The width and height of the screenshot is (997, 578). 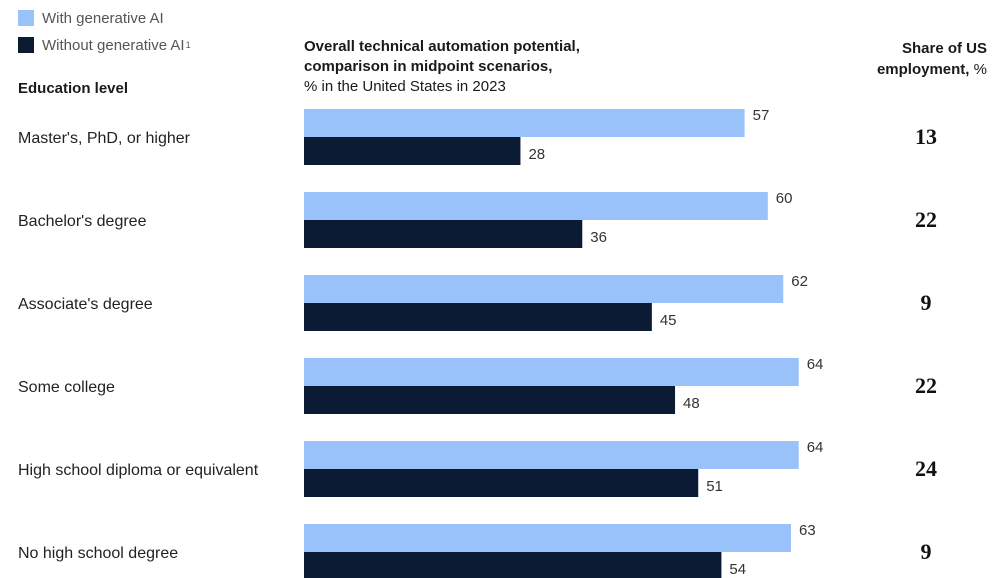 What do you see at coordinates (428, 66) in the screenshot?
I see `chart-title-line2: comparison in midpoint scenarios,` at bounding box center [428, 66].